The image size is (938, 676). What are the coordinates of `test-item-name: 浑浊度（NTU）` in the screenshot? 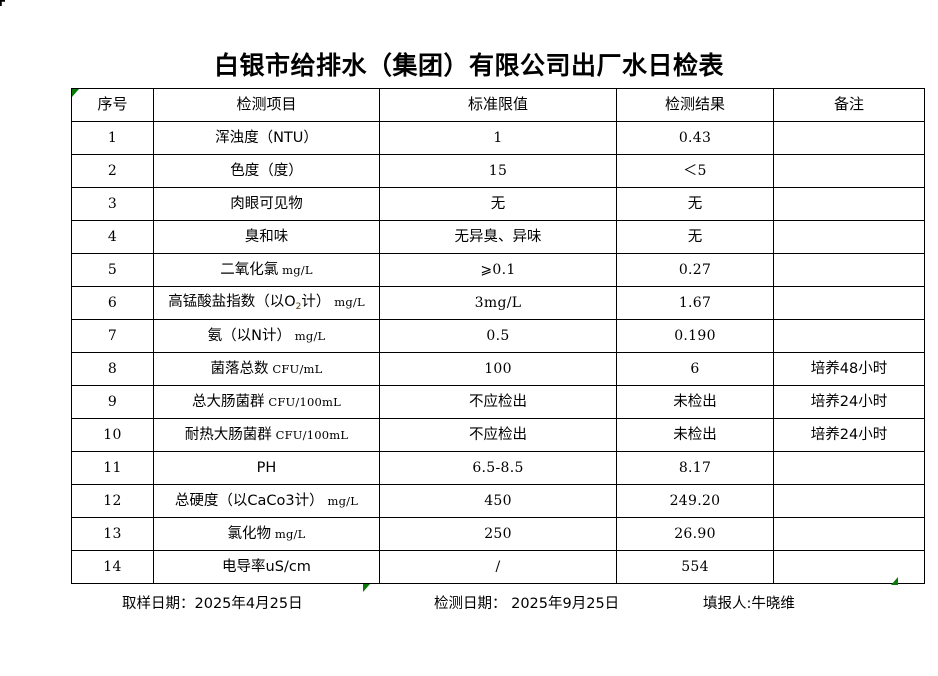 It's located at (266, 137).